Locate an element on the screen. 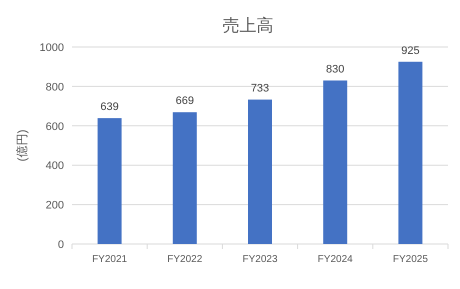 This screenshot has height=289, width=460. y-tick-label: 0 is located at coordinates (61, 245).